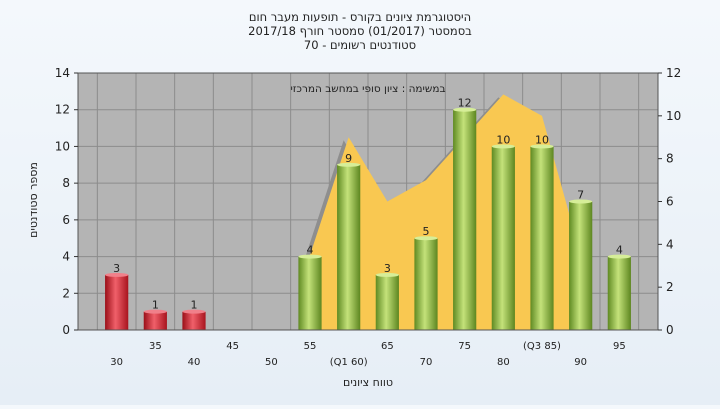  What do you see at coordinates (619, 346) in the screenshot?
I see `x-tick-label: 95` at bounding box center [619, 346].